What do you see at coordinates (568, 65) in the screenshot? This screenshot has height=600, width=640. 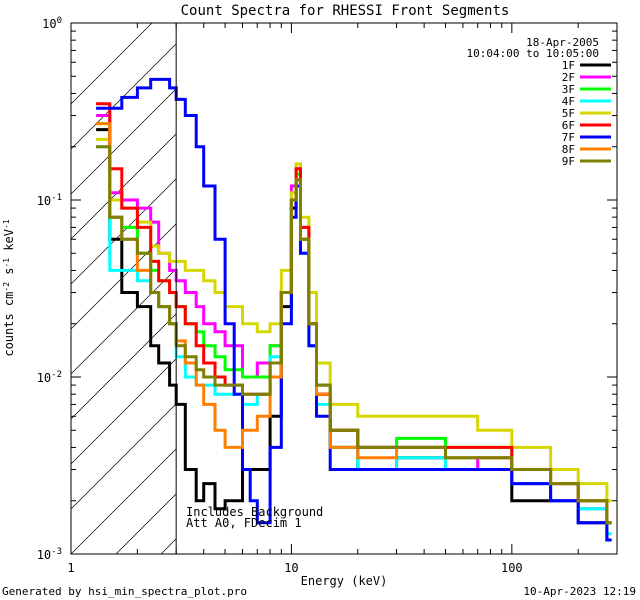 I see `legend-label-1F: 1F` at bounding box center [568, 65].